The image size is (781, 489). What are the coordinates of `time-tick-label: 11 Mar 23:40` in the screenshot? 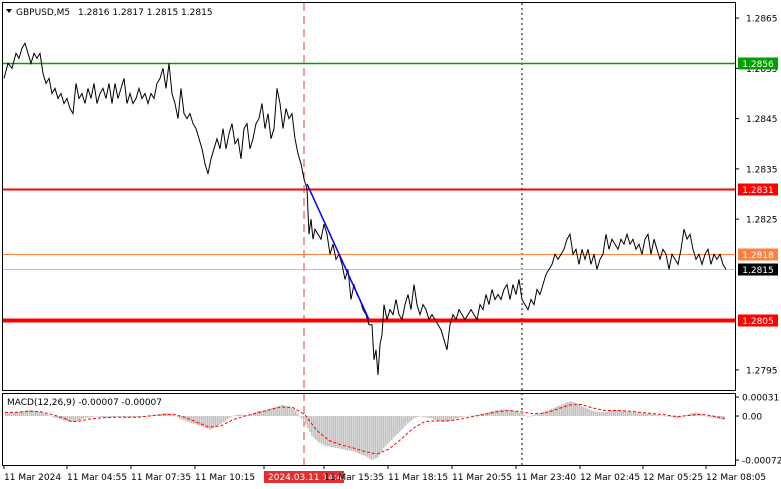 It's located at (546, 478).